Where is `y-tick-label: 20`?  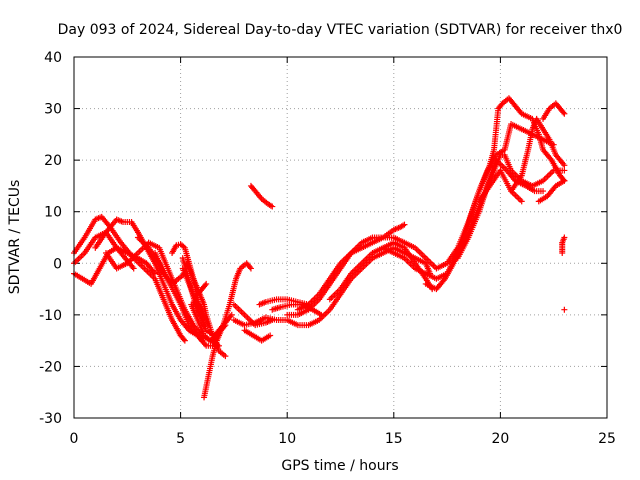 y-tick-label: 20 is located at coordinates (53, 161).